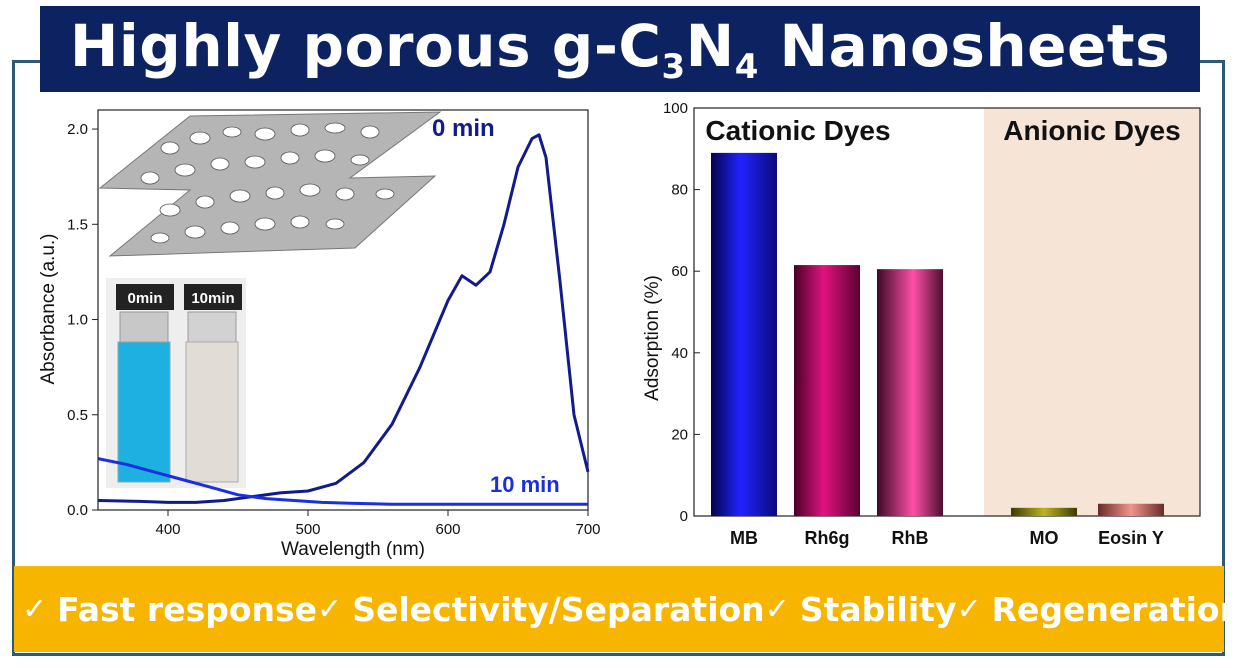  What do you see at coordinates (48, 308) in the screenshot?
I see `y-axis-label: Absorbance (a.u.)` at bounding box center [48, 308].